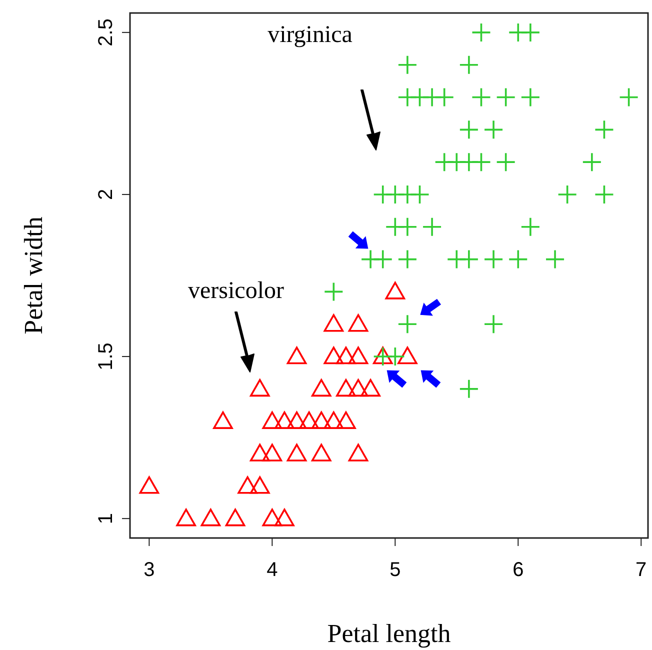 Image resolution: width=652 pixels, height=650 pixels. What do you see at coordinates (395, 570) in the screenshot?
I see `x-tick-label: 5` at bounding box center [395, 570].